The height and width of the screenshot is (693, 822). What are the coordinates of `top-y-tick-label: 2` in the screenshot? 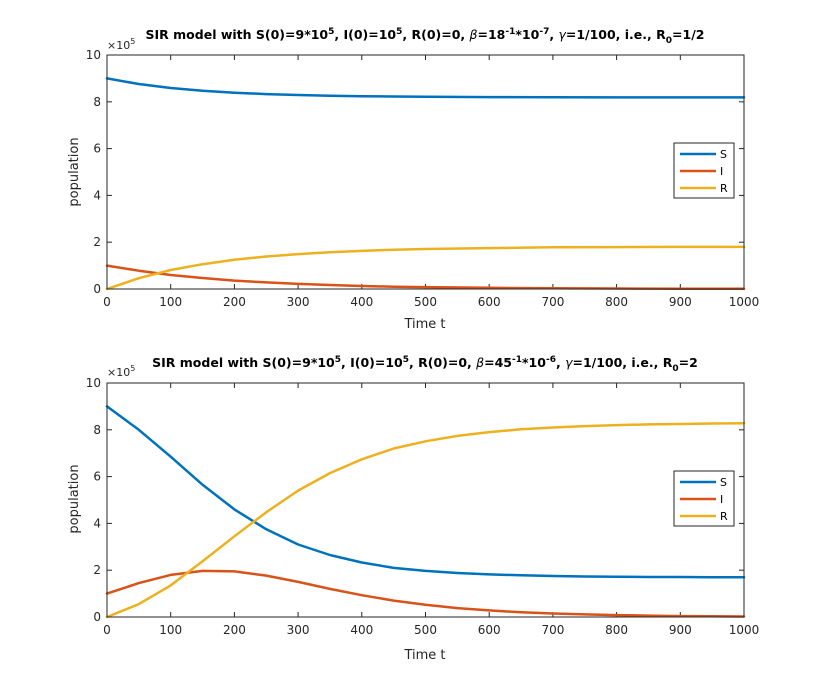 It's located at (97, 242).